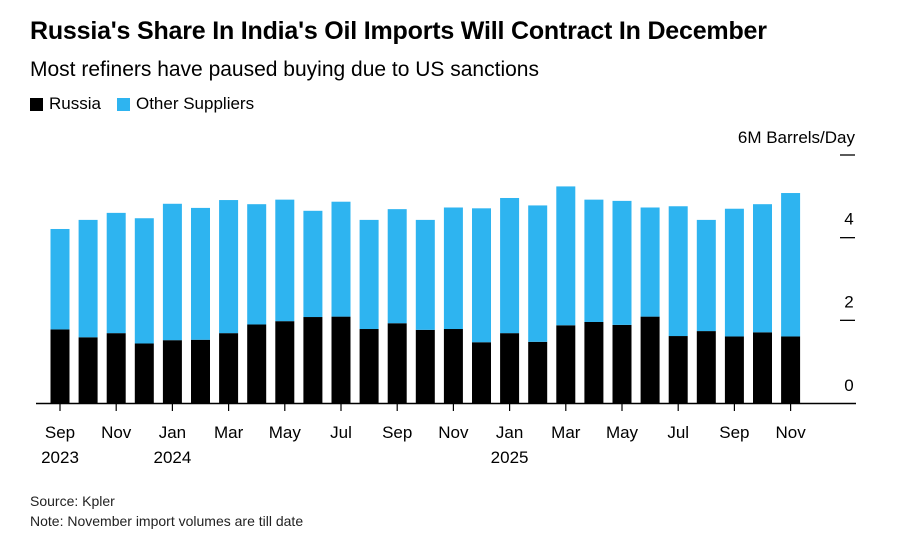 Image resolution: width=902 pixels, height=546 pixels. What do you see at coordinates (172, 457) in the screenshot?
I see `x-tick-year-label: 2024` at bounding box center [172, 457].